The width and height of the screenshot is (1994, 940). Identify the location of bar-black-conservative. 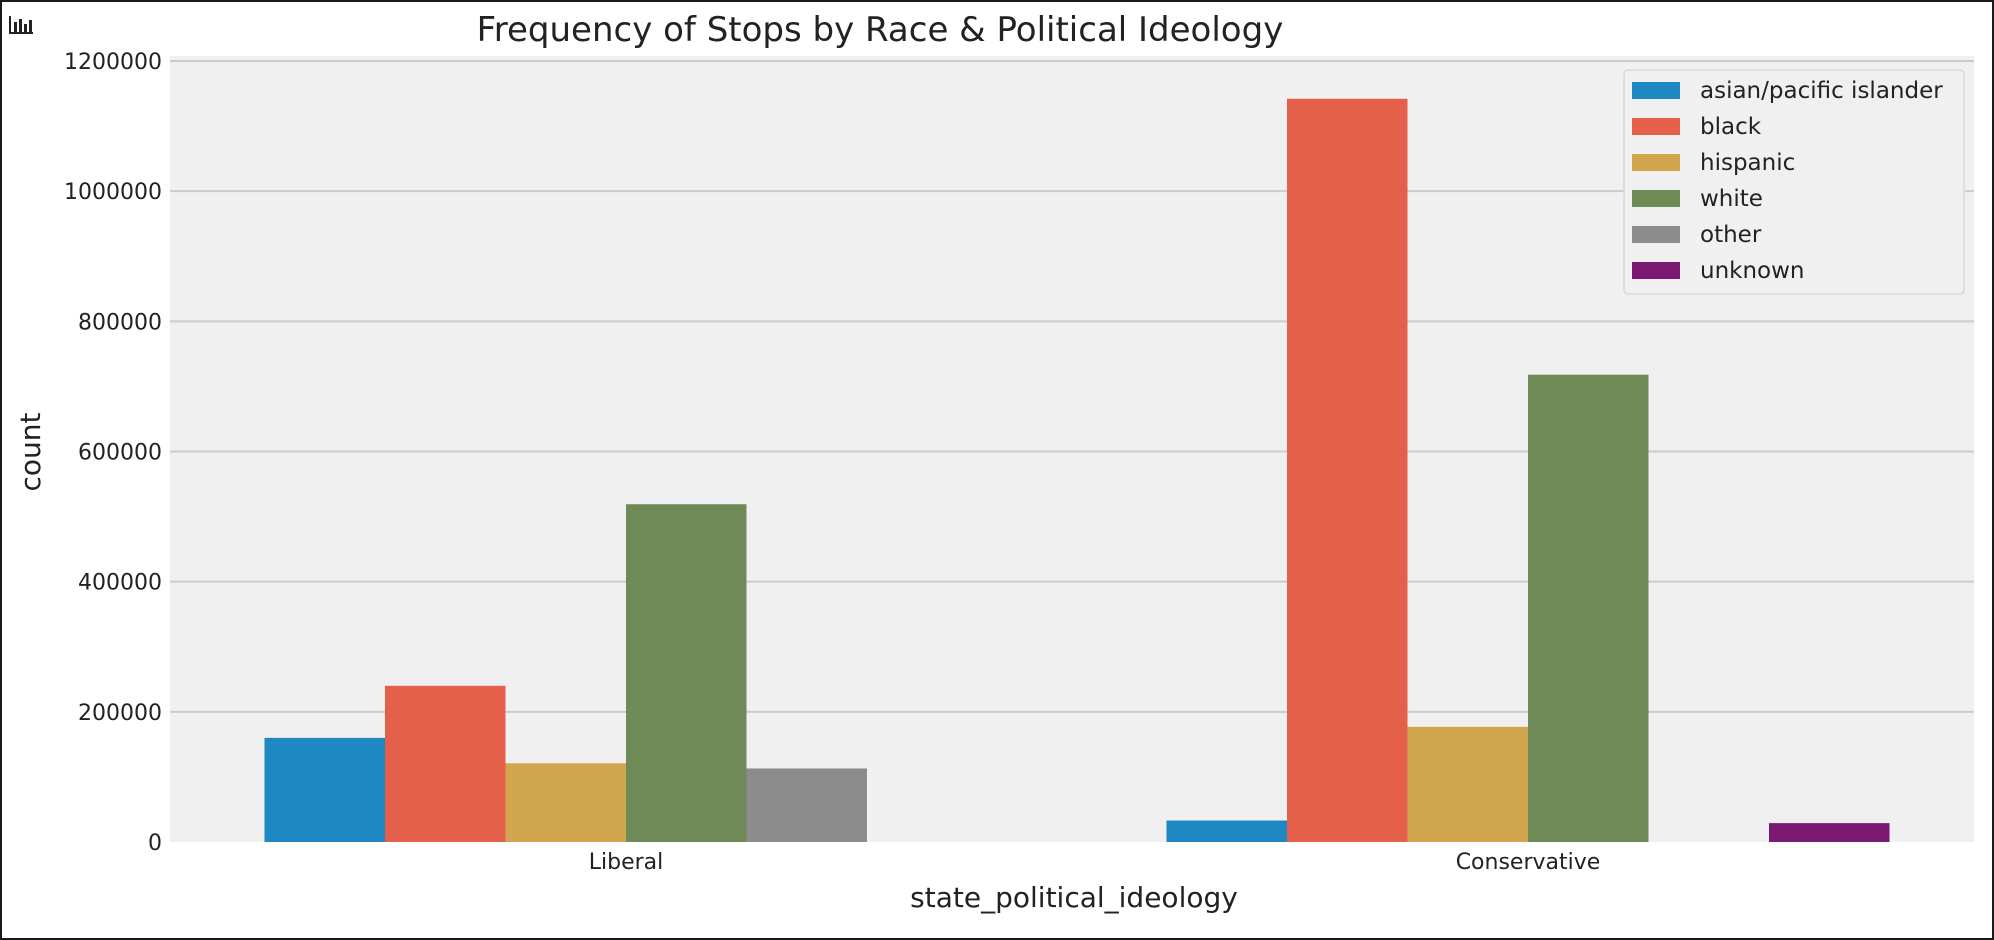
(1347, 470).